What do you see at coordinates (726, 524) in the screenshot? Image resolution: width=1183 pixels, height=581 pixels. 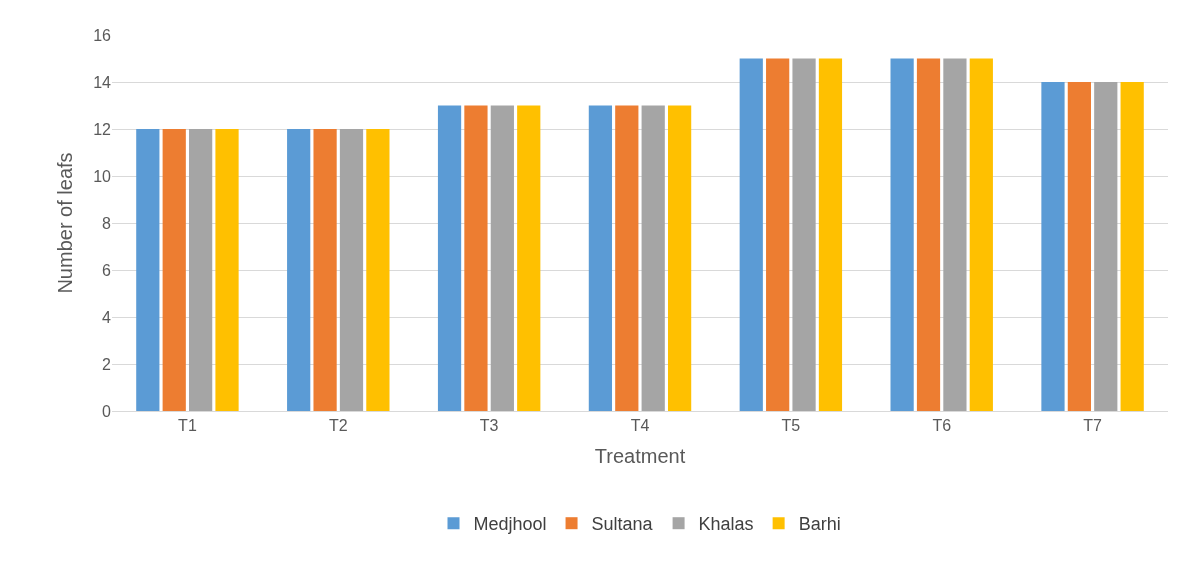 I see `legend-label: Khalas` at bounding box center [726, 524].